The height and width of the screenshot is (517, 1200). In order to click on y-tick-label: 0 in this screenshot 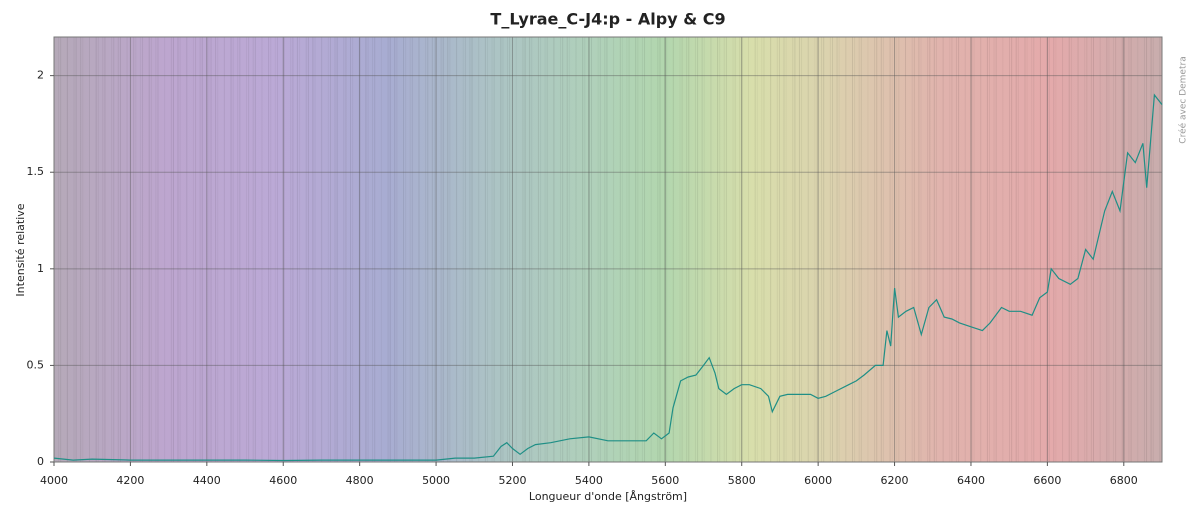, I will do `click(40, 461)`.